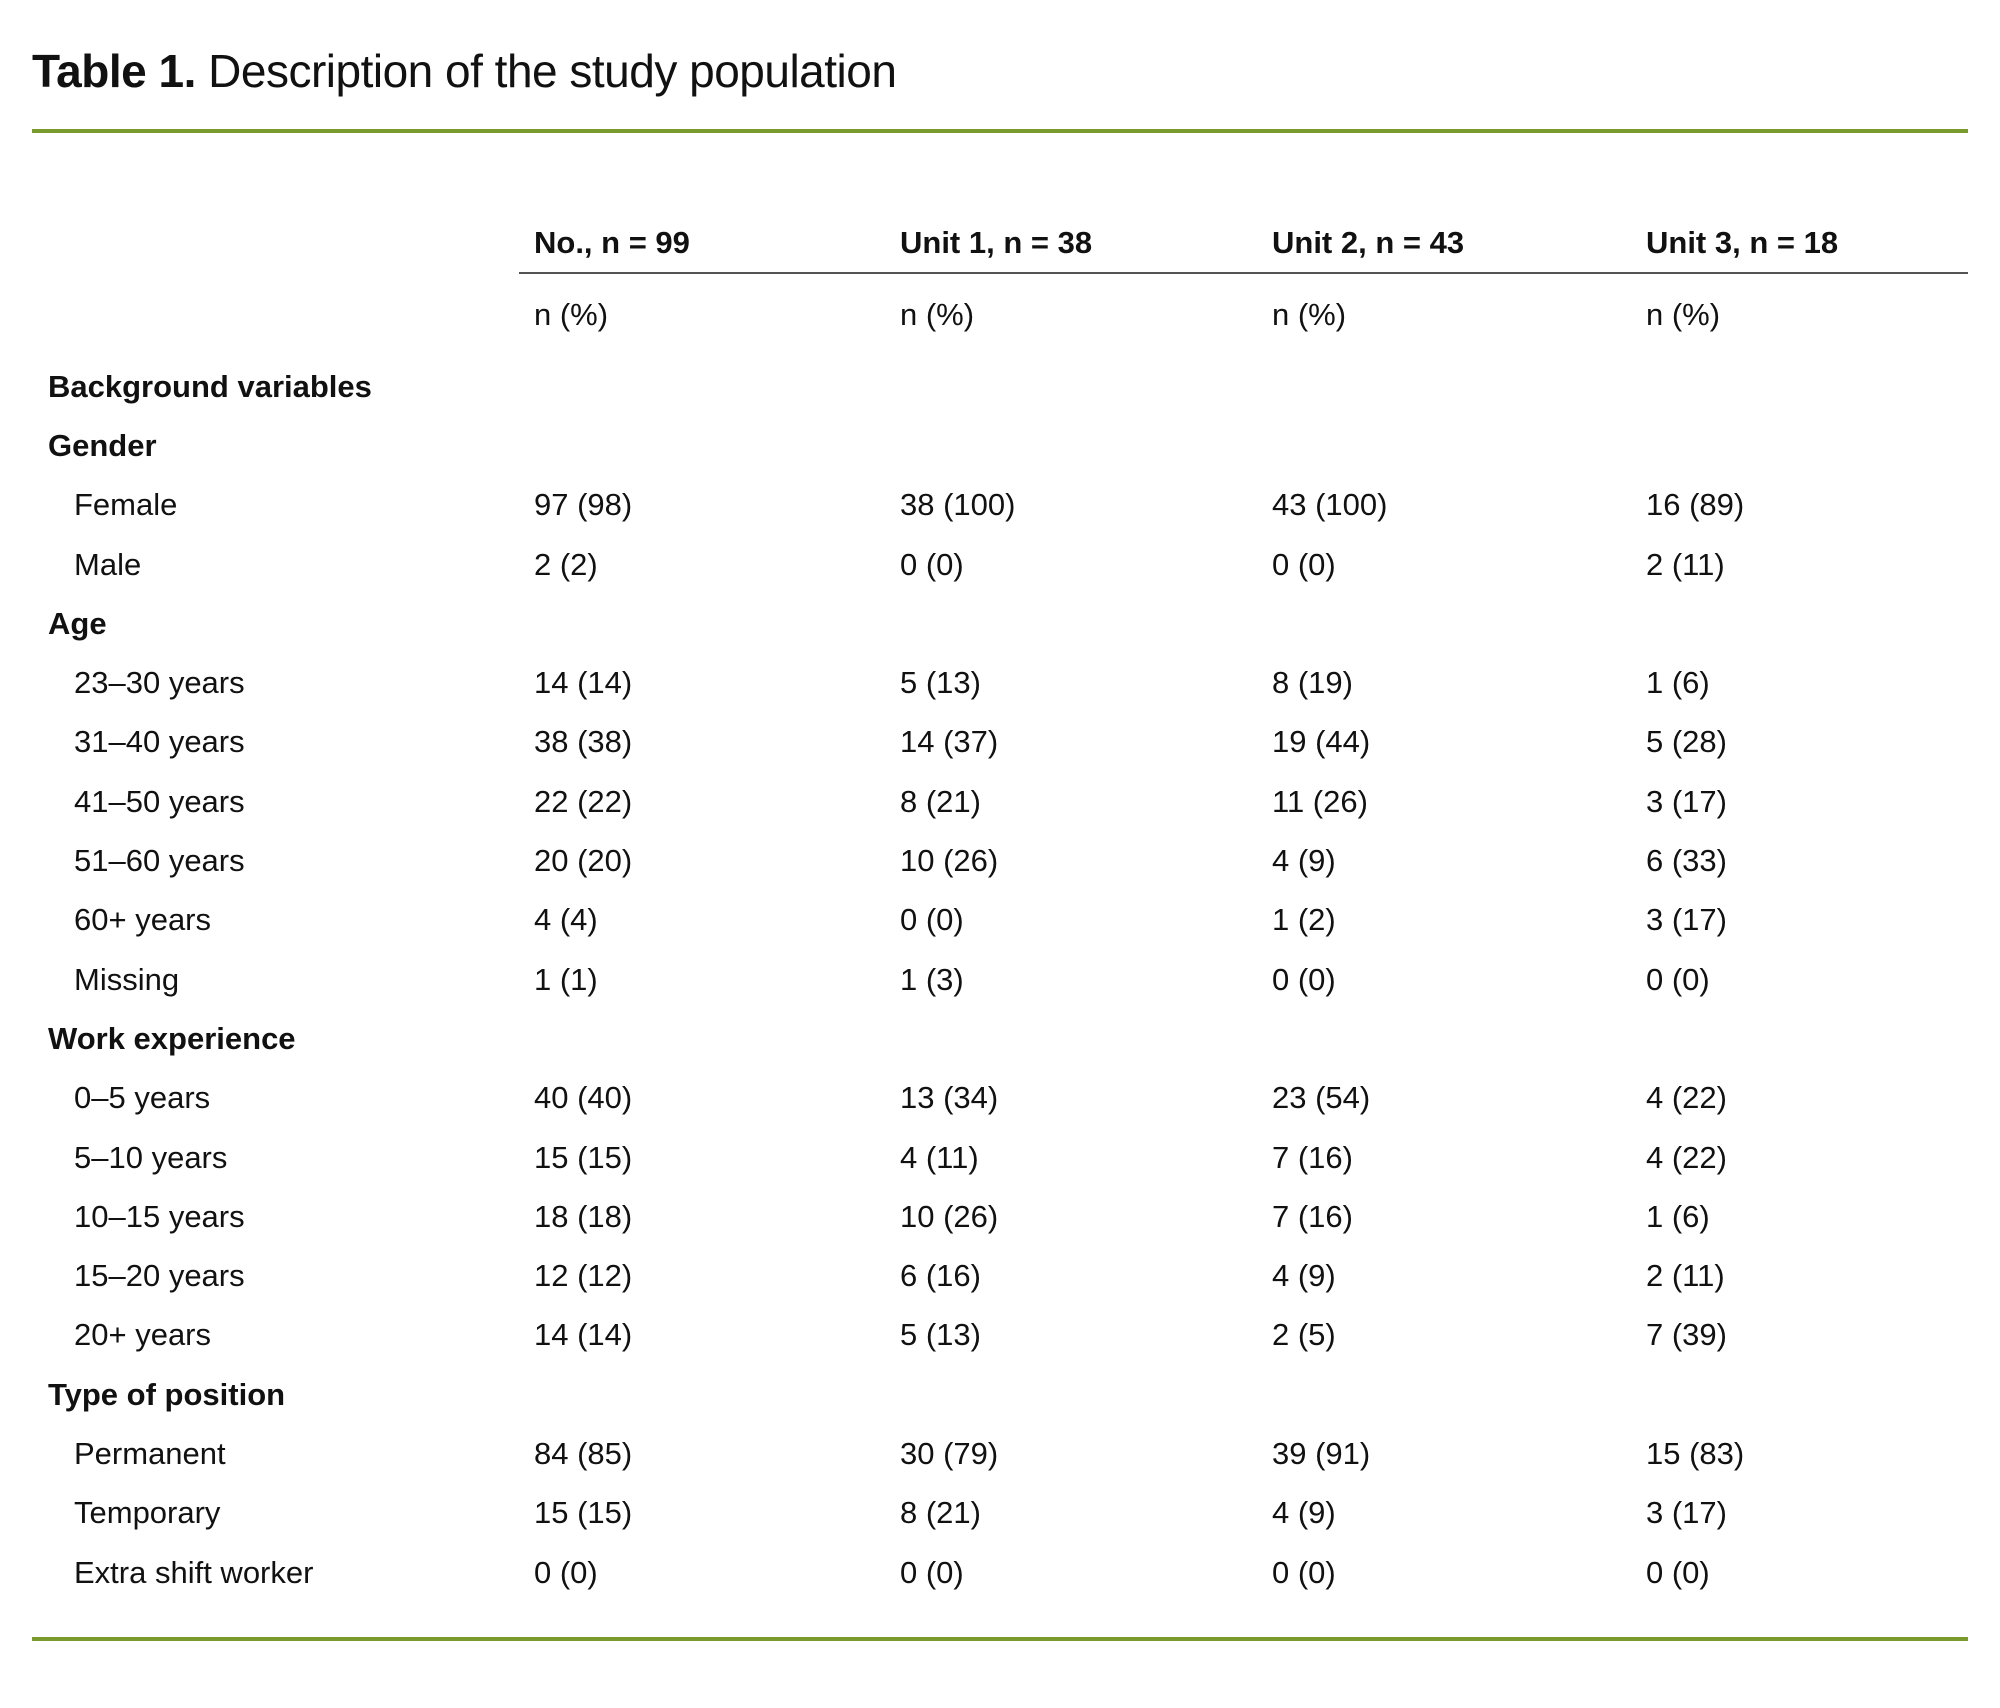  Describe the element at coordinates (566, 564) in the screenshot. I see `cell-value: 2 (2)` at that location.